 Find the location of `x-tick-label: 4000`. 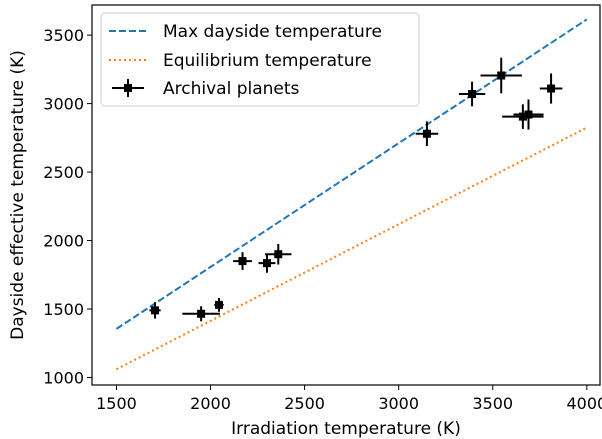

x-tick-label: 4000 is located at coordinates (584, 403).